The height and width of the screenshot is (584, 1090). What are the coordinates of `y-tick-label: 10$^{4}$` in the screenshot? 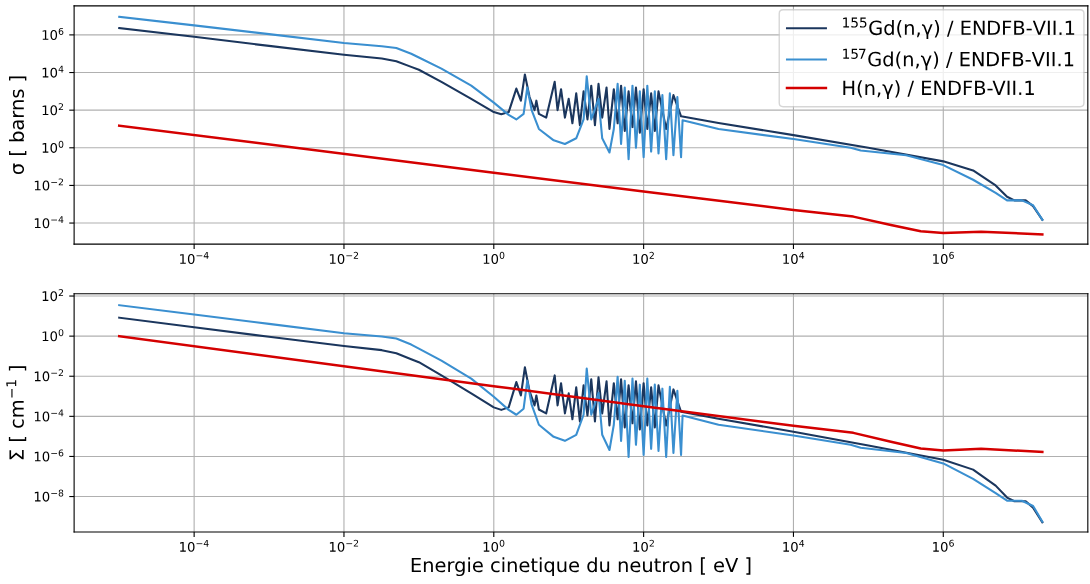 It's located at (53, 71).